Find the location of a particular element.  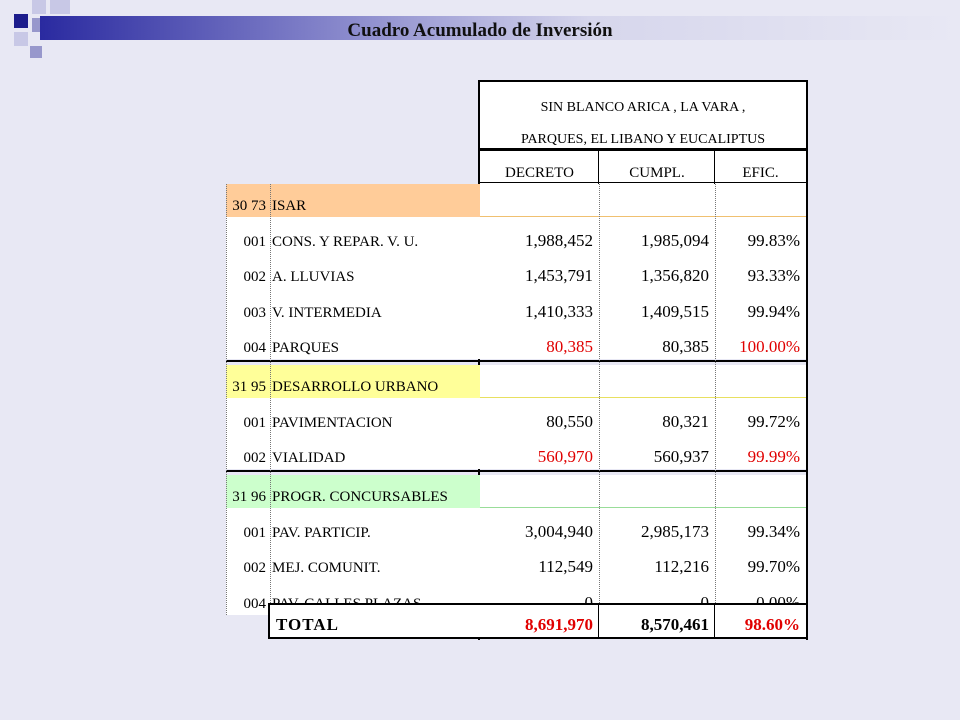

total-efic: 98.60% is located at coordinates (760, 620).